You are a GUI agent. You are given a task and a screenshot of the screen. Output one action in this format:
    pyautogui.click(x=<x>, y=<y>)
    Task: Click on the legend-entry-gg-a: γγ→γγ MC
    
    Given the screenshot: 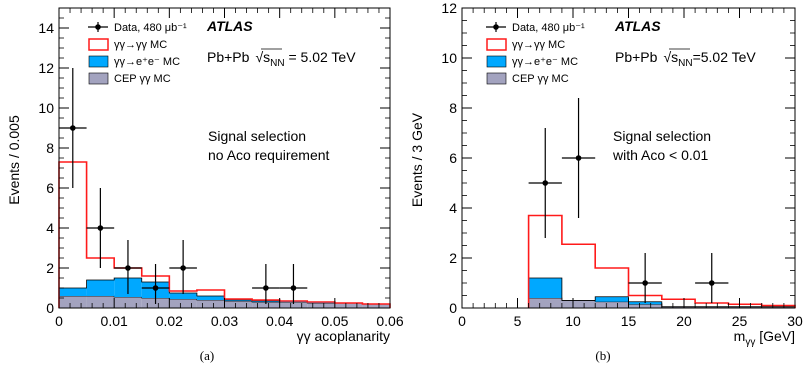 What is the action you would take?
    pyautogui.click(x=127, y=44)
    